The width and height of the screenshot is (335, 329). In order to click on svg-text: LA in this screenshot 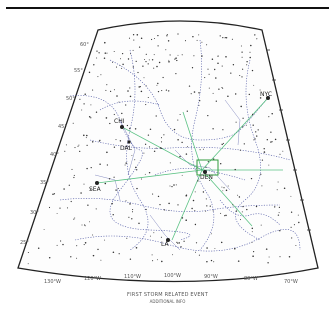, I will do `click(165, 244)`.